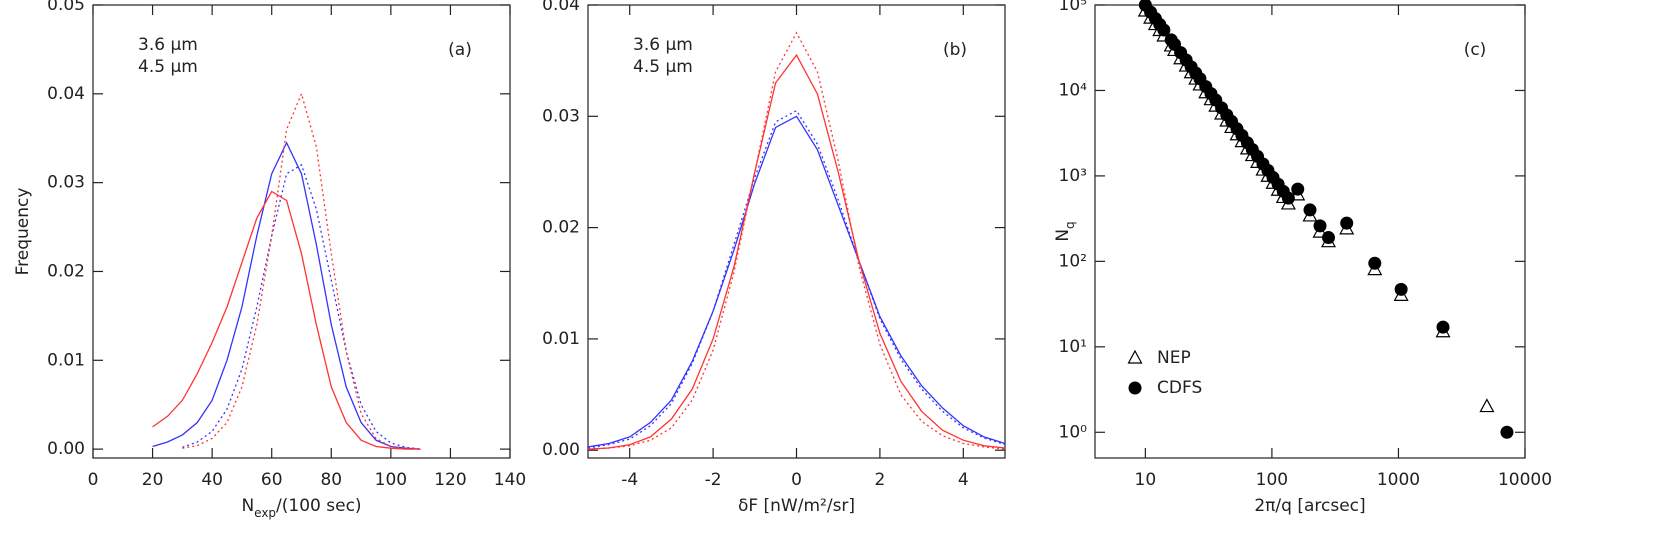  Describe the element at coordinates (1073, 432) in the screenshot. I see `y-tick-label: 10⁰` at that location.